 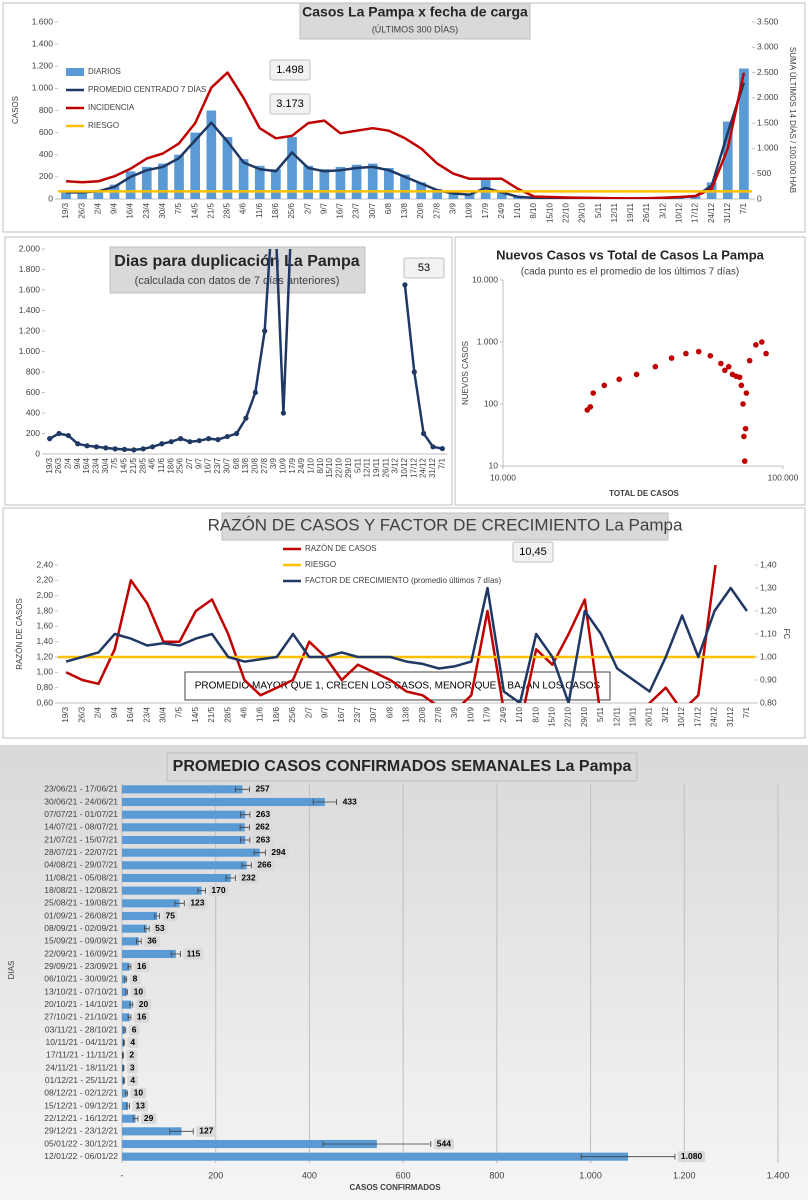 I want to click on value-label: 294, so click(x=278, y=852).